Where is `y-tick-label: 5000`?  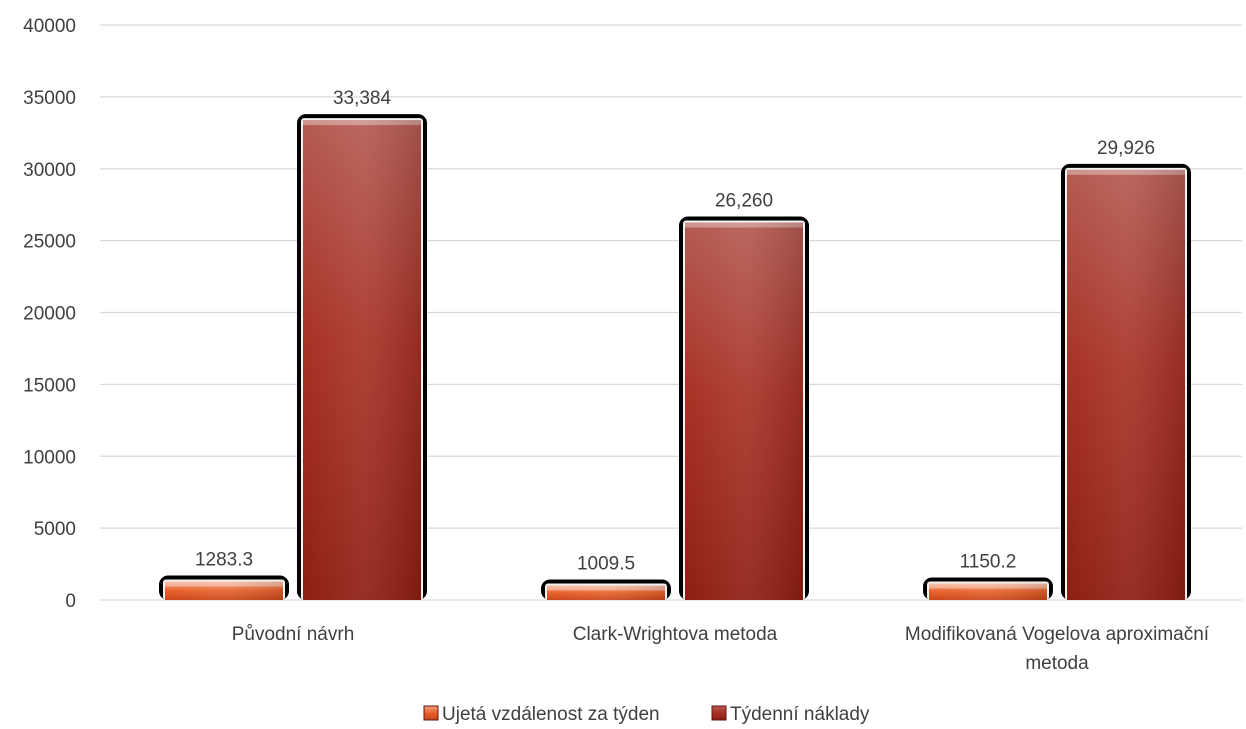
y-tick-label: 5000 is located at coordinates (55, 529).